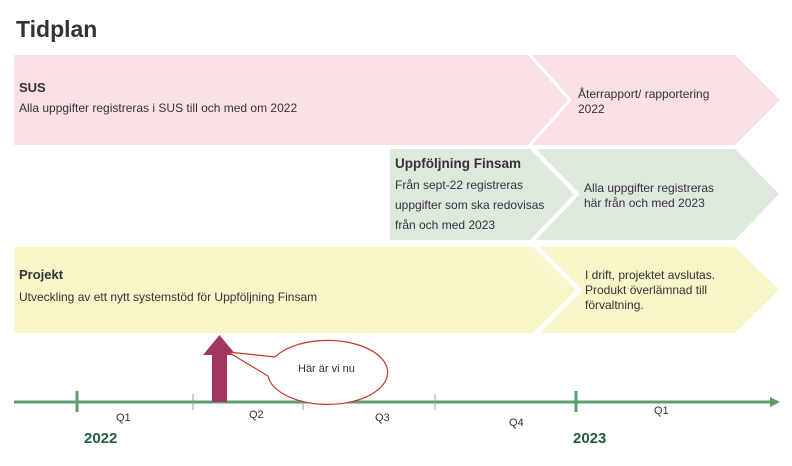 The height and width of the screenshot is (466, 792). Describe the element at coordinates (482, 194) in the screenshot. I see `finsam-bar` at that location.